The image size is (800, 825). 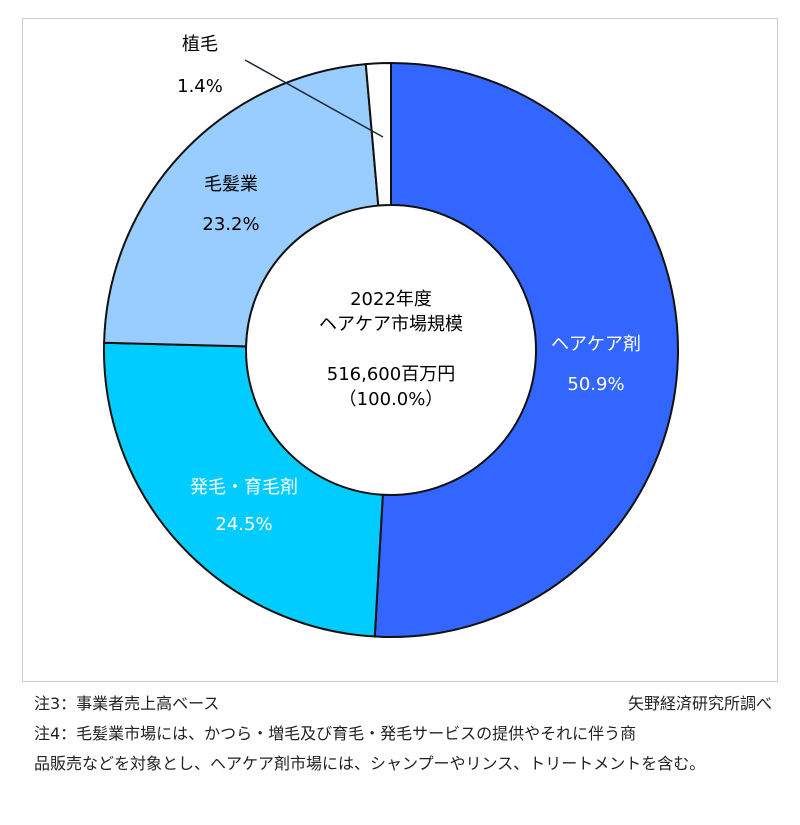 I want to click on center-percent: （100.0%）, so click(x=391, y=399).